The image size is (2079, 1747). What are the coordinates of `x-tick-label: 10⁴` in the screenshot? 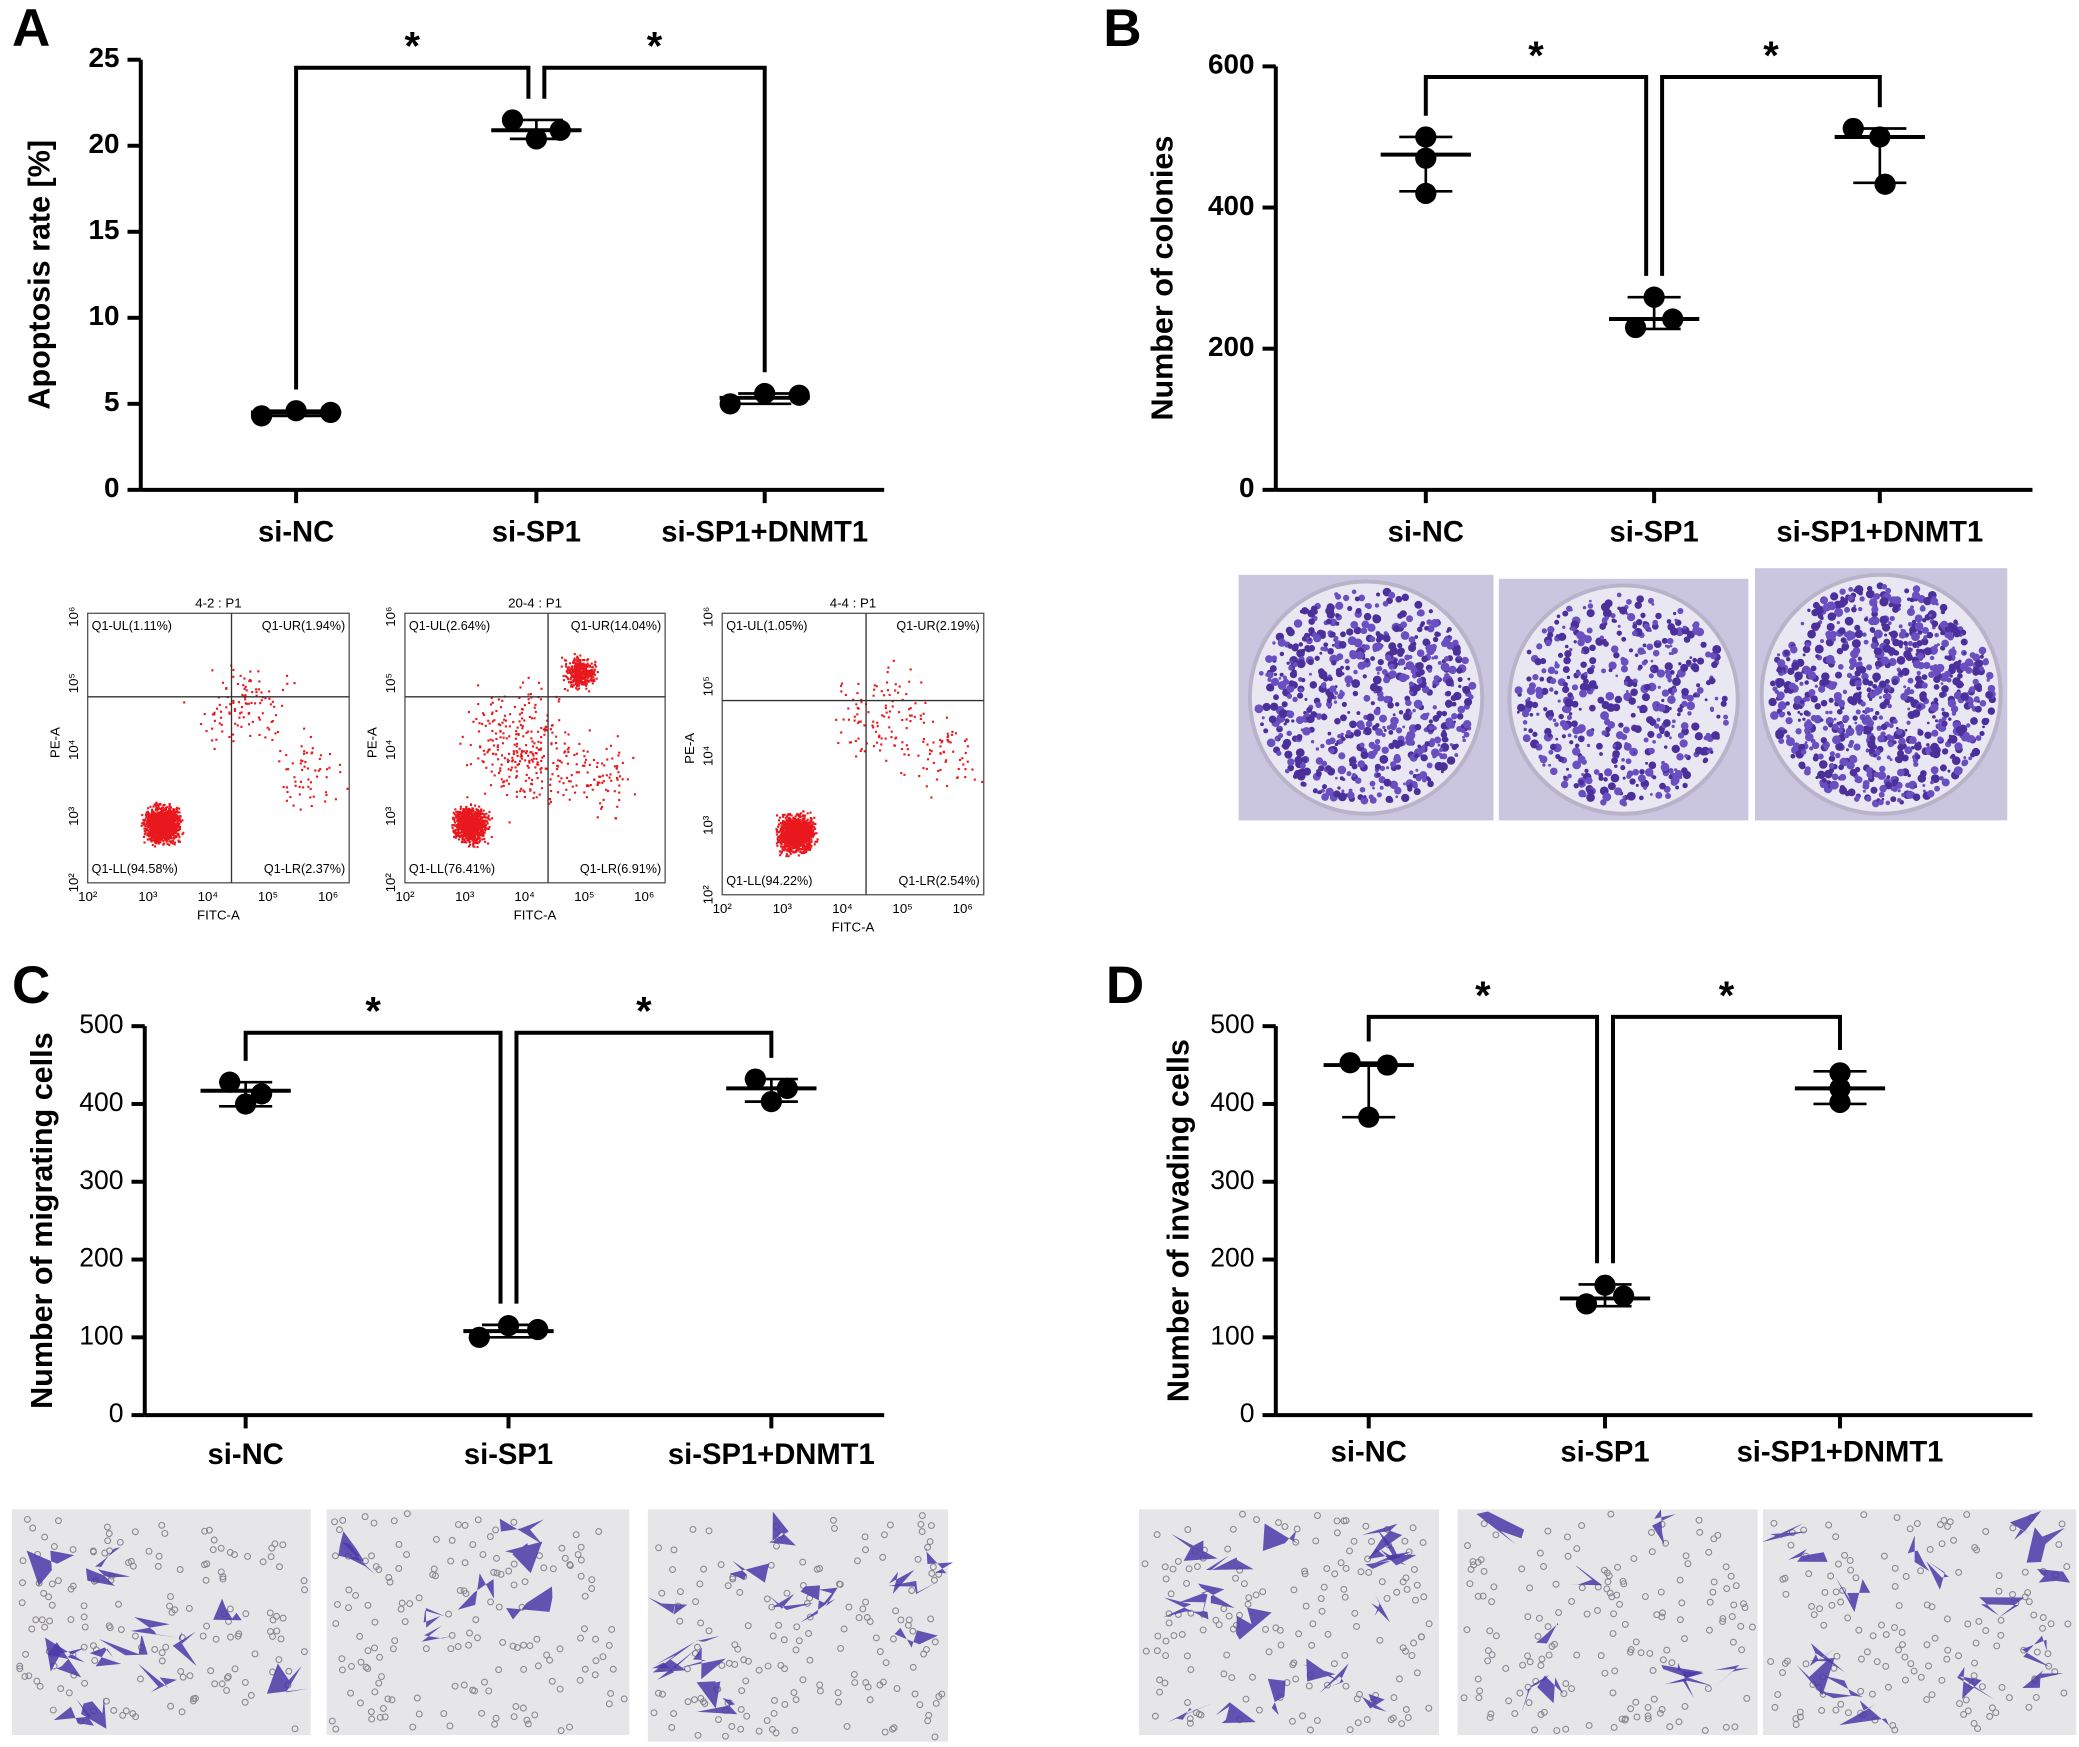 It's located at (524, 896).